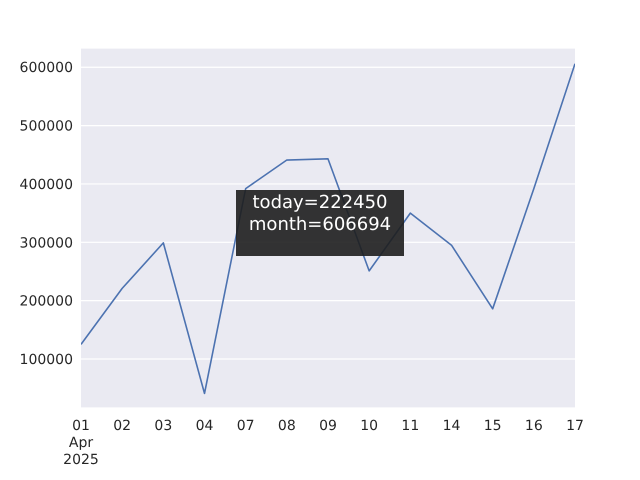 This screenshot has height=480, width=640. What do you see at coordinates (46, 360) in the screenshot?
I see `y-tick-label: 100000` at bounding box center [46, 360].